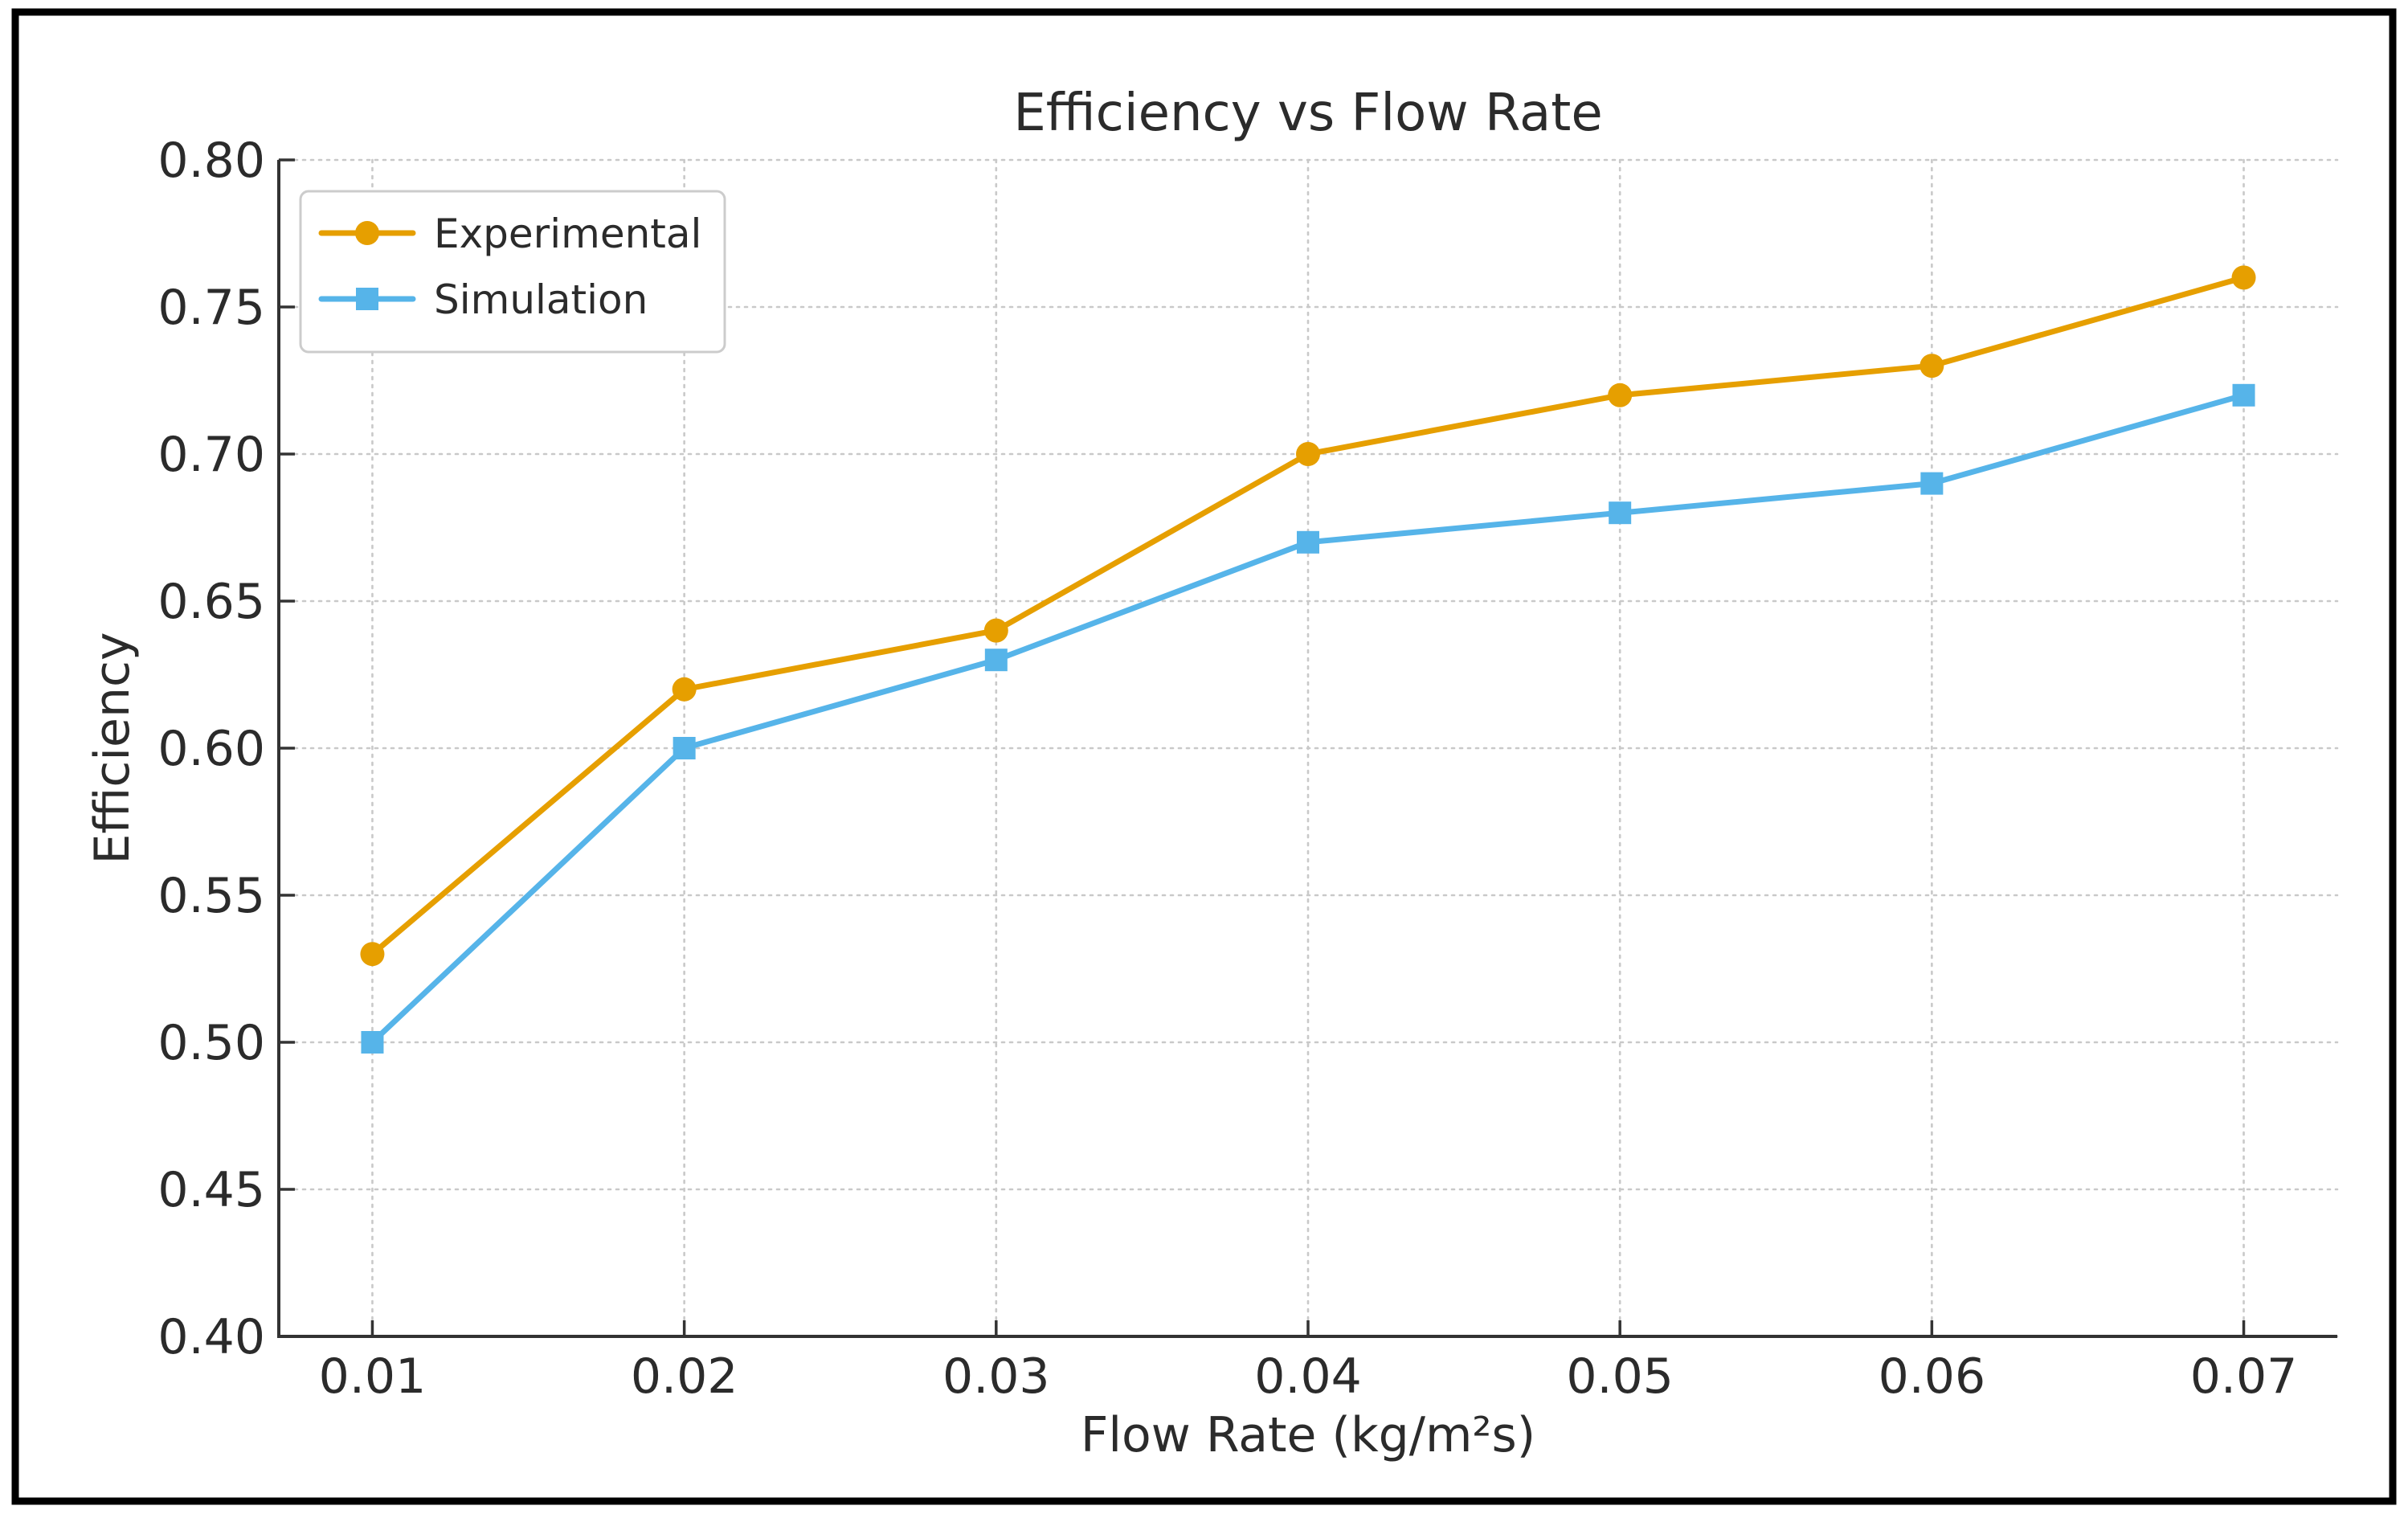 This screenshot has height=1514, width=2408. What do you see at coordinates (211, 1043) in the screenshot?
I see `y-tick-label: 0.50` at bounding box center [211, 1043].